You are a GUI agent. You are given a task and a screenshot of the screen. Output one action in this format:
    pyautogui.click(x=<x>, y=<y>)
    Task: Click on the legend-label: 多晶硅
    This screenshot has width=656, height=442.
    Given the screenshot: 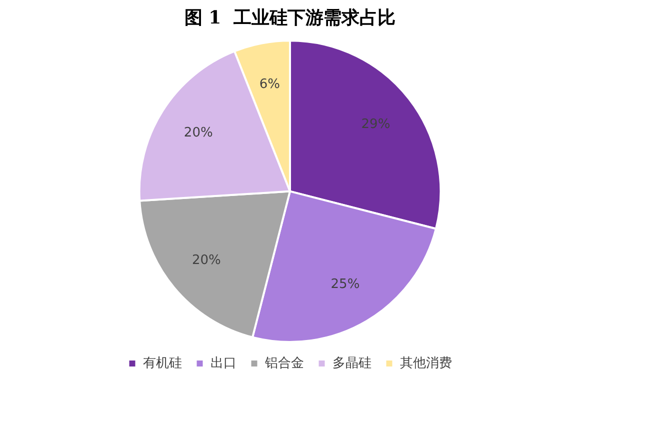 What is the action you would take?
    pyautogui.click(x=352, y=363)
    